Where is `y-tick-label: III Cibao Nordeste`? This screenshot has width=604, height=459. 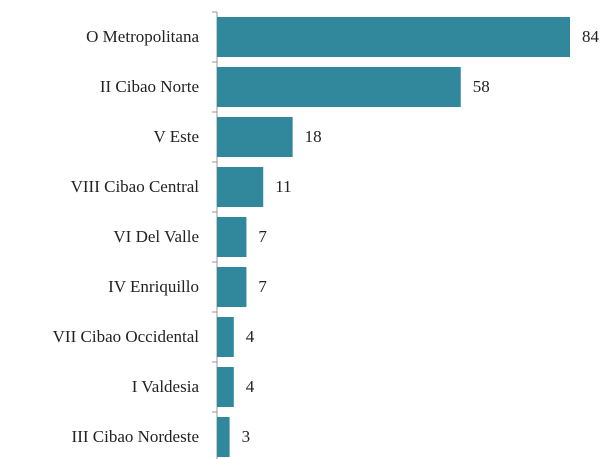 y-tick-label: III Cibao Nordeste is located at coordinates (135, 436).